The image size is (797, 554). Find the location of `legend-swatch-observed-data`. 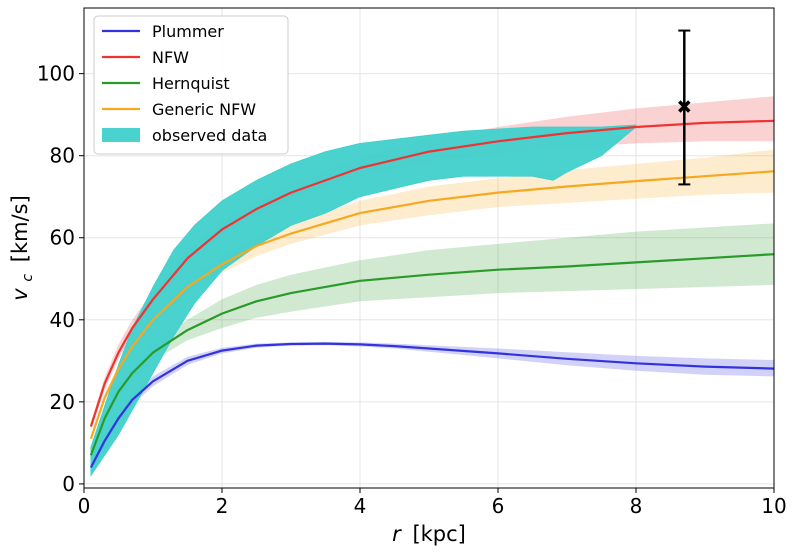

legend-swatch-observed-data is located at coordinates (121, 135).